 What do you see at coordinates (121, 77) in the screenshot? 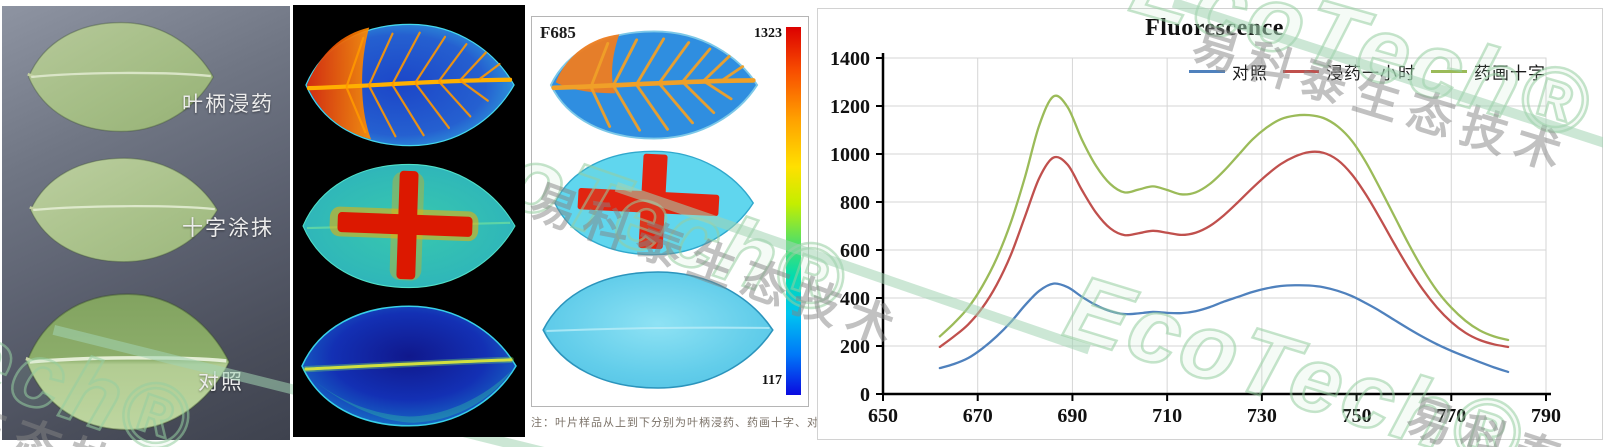
I see `photo-leaf-petiole` at bounding box center [121, 77].